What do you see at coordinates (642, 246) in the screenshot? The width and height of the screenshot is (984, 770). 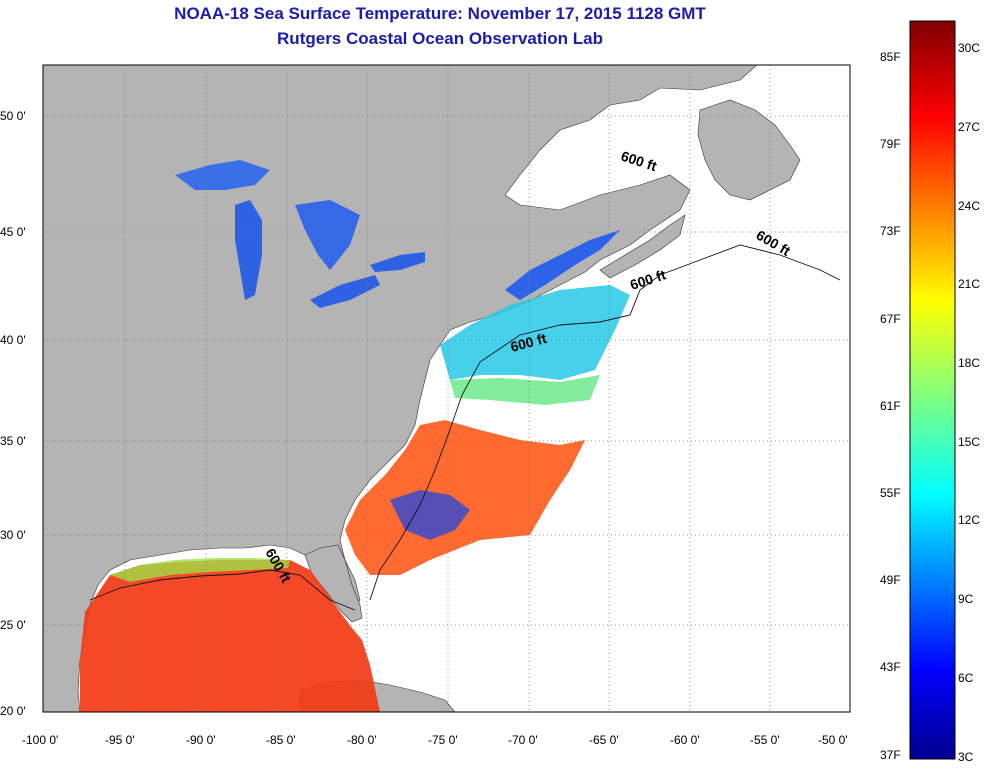 I see `nova-scotia-land` at bounding box center [642, 246].